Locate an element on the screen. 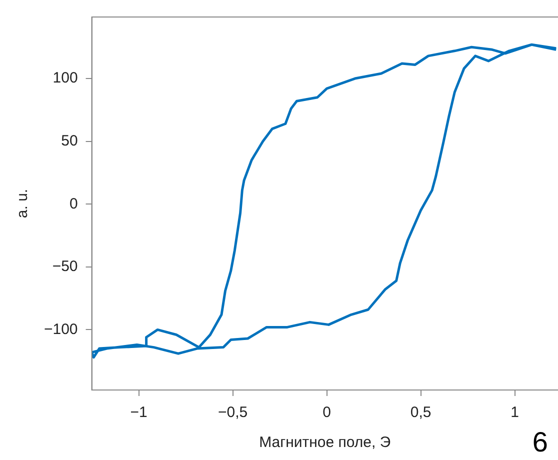 This screenshot has height=460, width=558. x-tick-label: 0 is located at coordinates (326, 413).